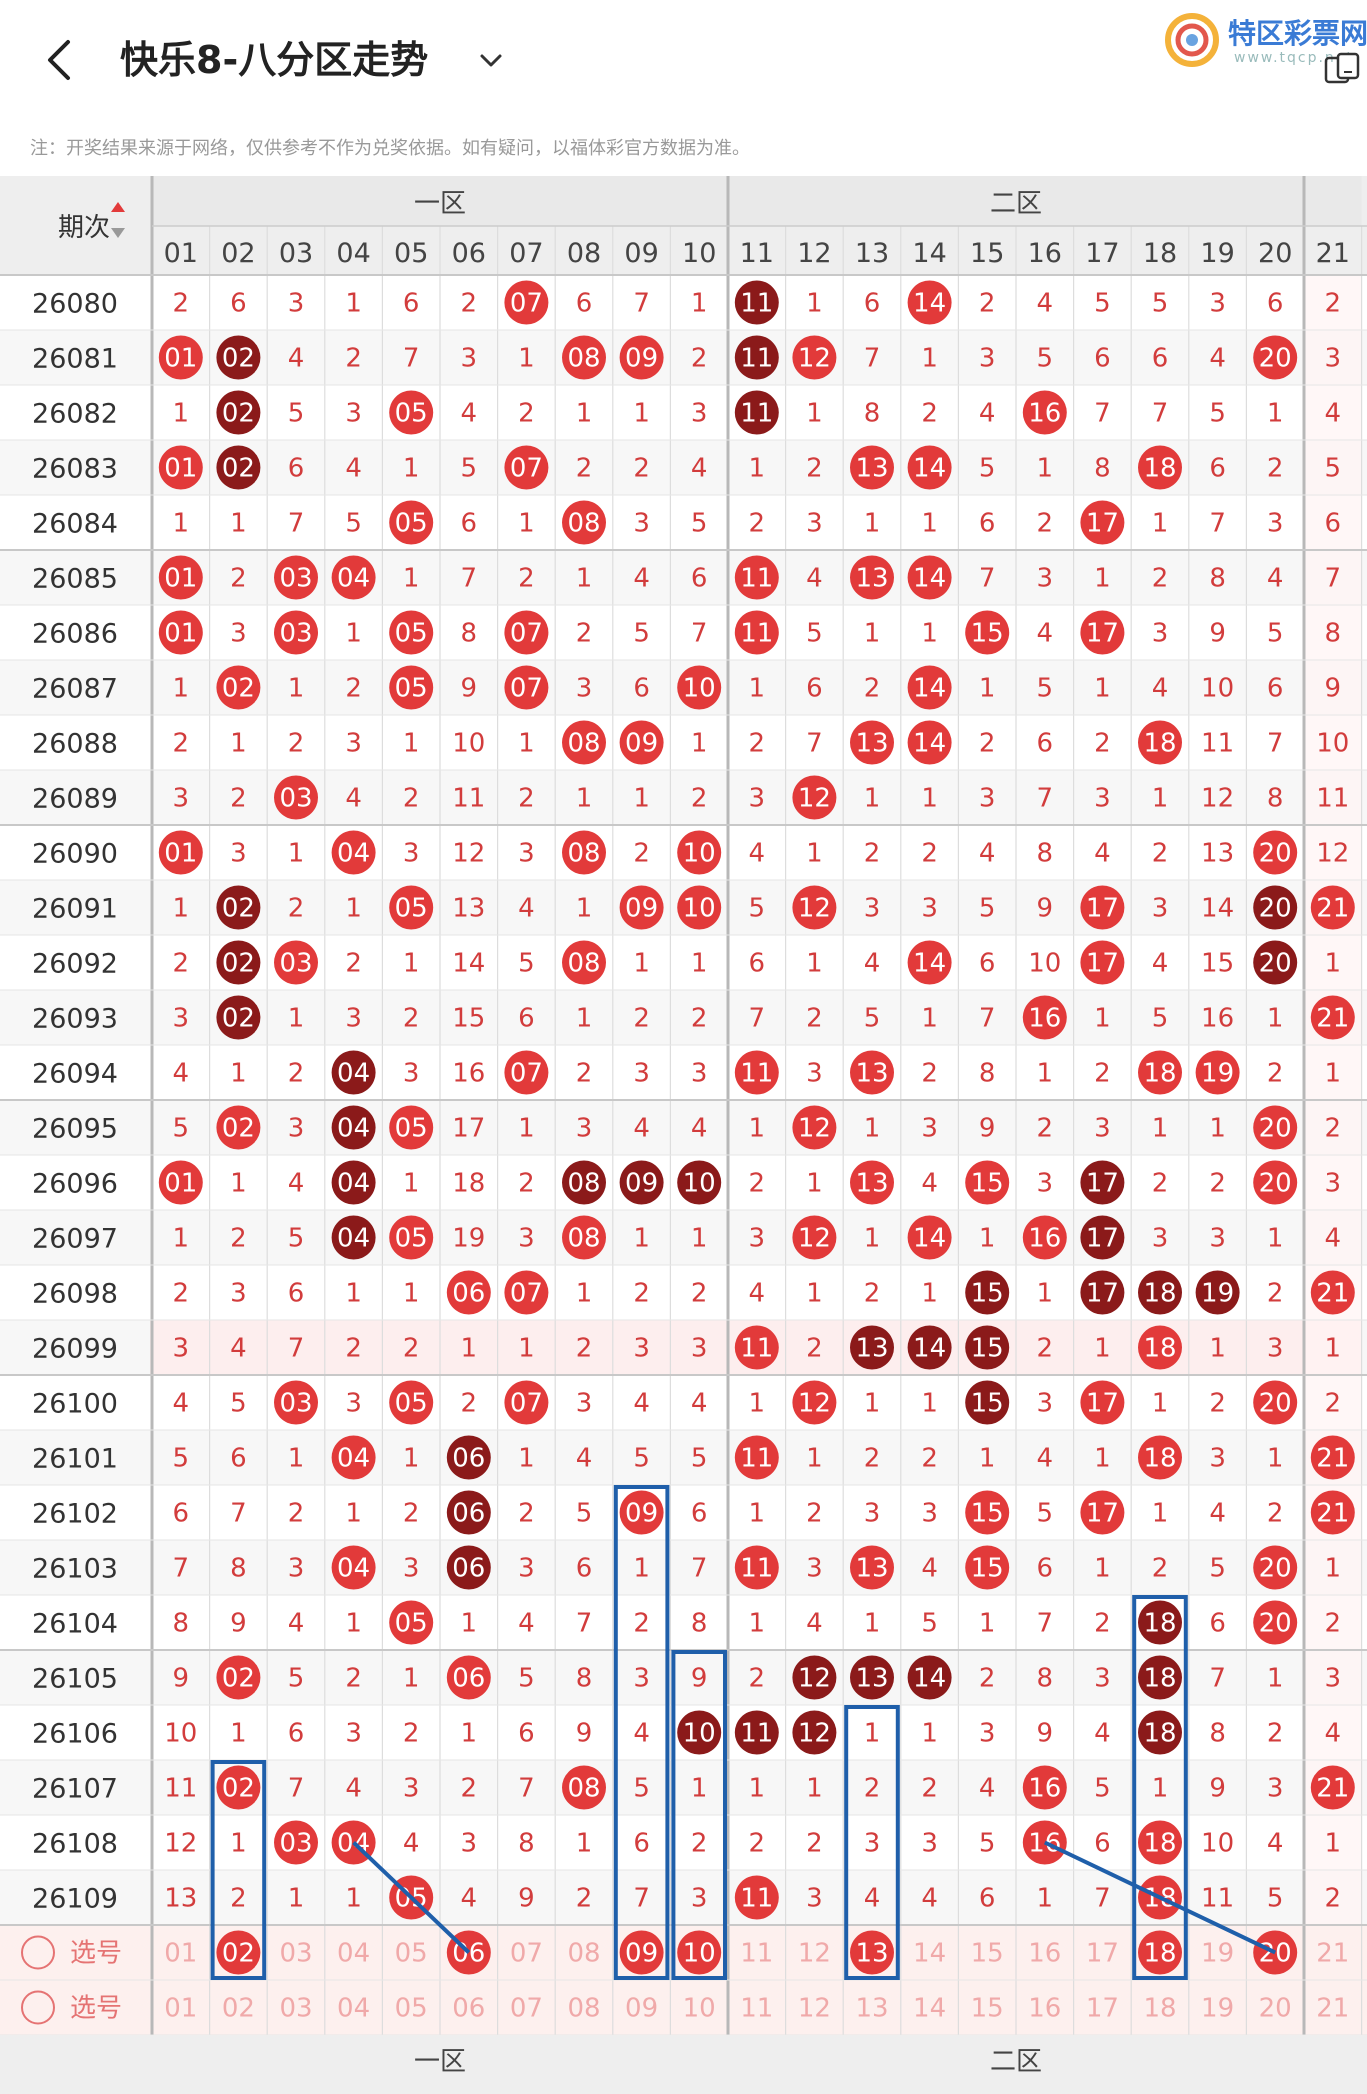 The height and width of the screenshot is (2094, 1367). What do you see at coordinates (1332, 1514) in the screenshot?
I see `ball-number: 21` at bounding box center [1332, 1514].